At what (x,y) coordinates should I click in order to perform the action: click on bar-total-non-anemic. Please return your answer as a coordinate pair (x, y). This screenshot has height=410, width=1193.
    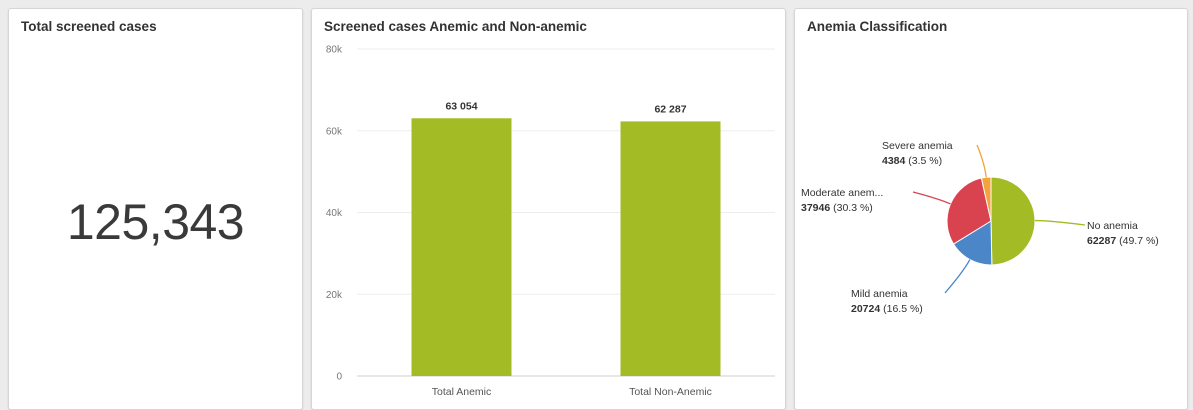
    Looking at the image, I should click on (670, 248).